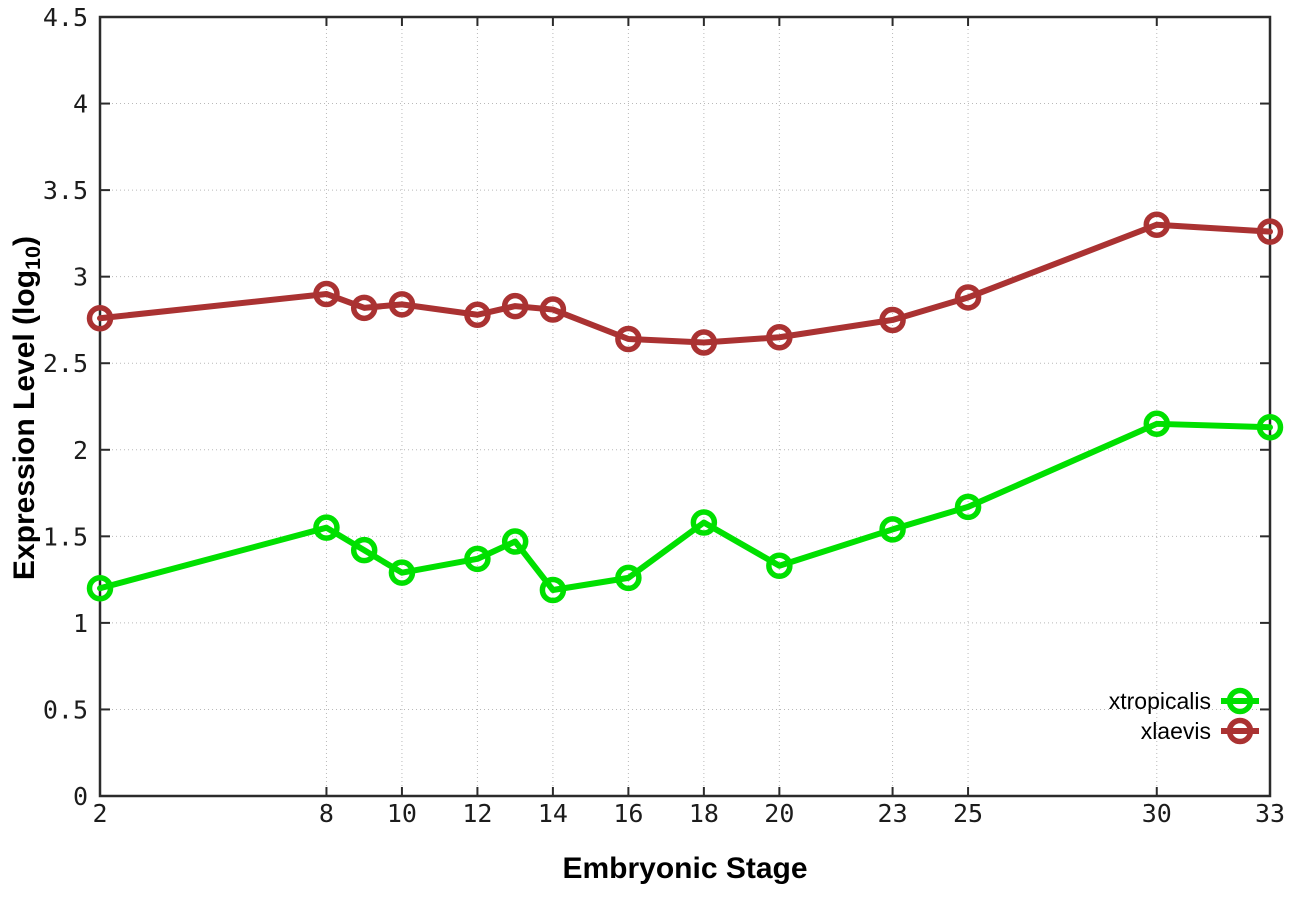  I want to click on y-tick-label: 0, so click(80, 796).